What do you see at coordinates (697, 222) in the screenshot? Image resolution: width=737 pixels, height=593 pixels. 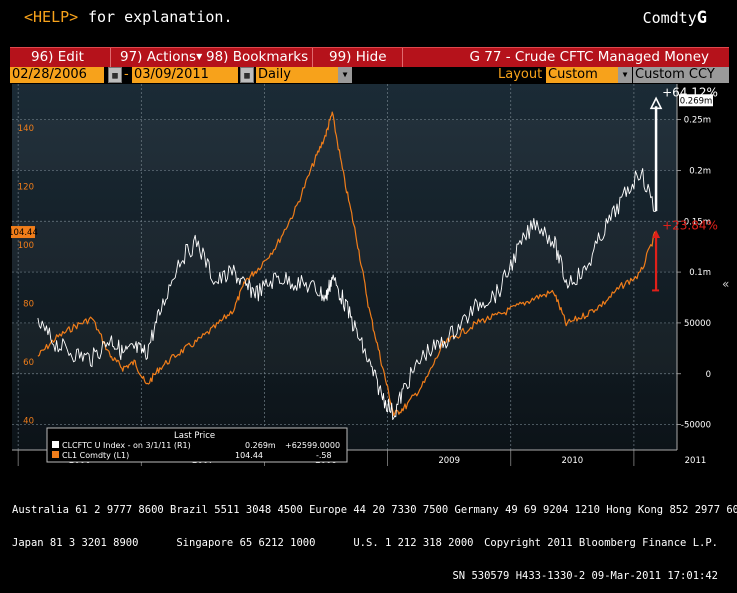 I see `y-right-tick-label: 0.15m` at bounding box center [697, 222].